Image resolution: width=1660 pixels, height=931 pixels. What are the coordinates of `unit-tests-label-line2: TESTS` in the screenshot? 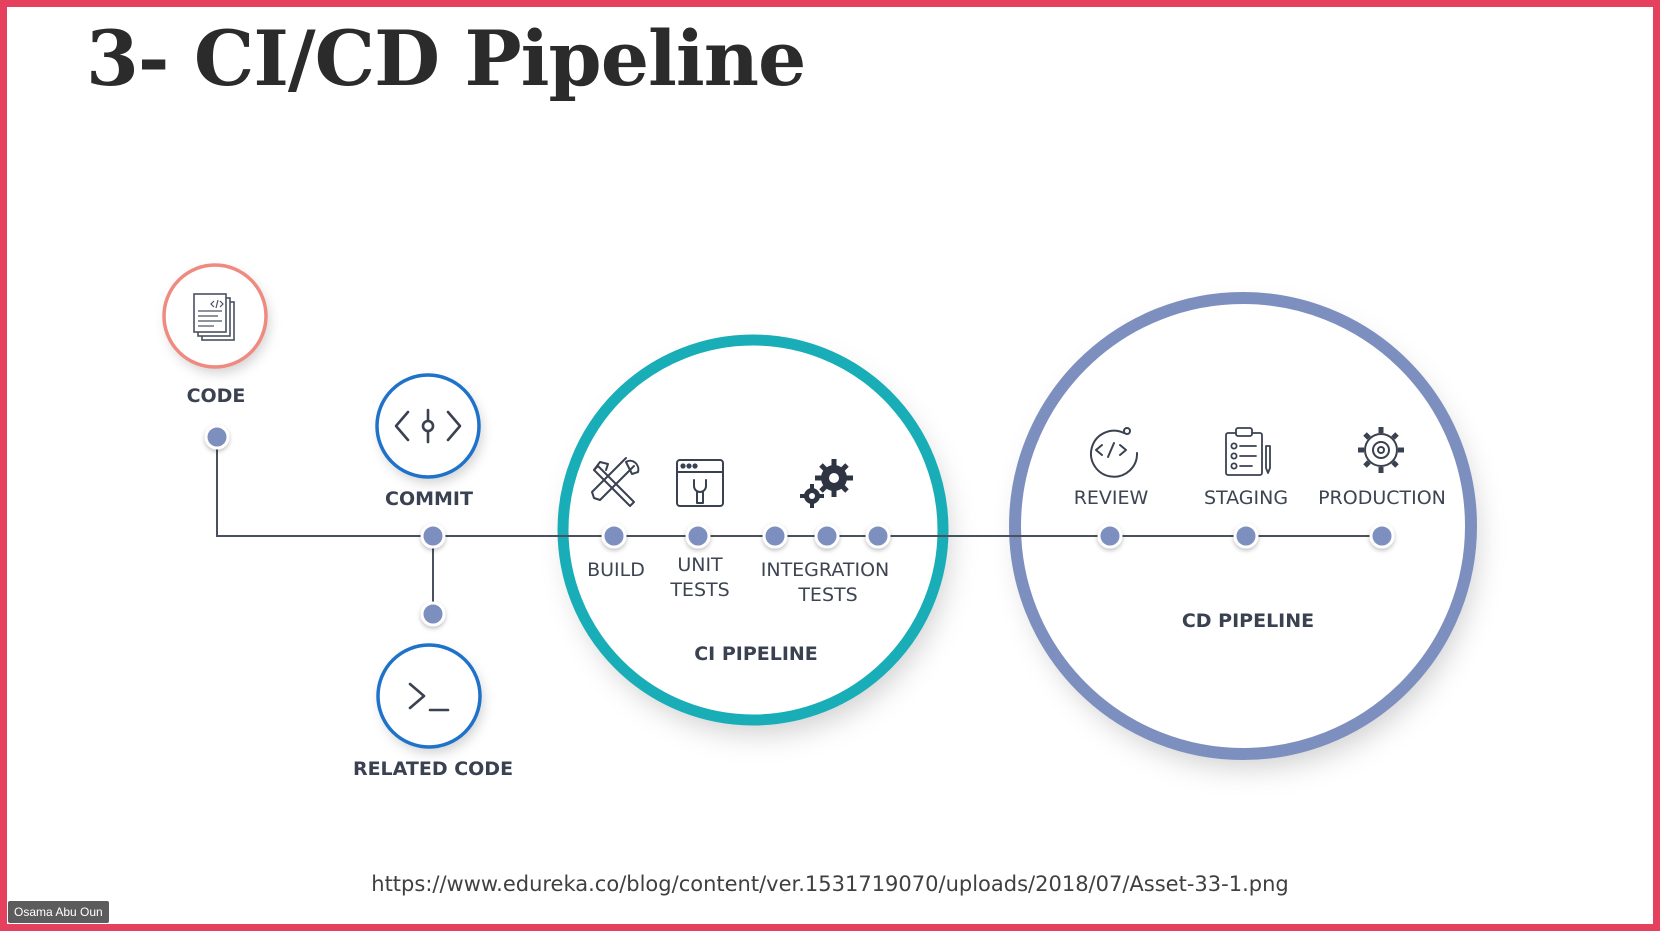 It's located at (699, 590).